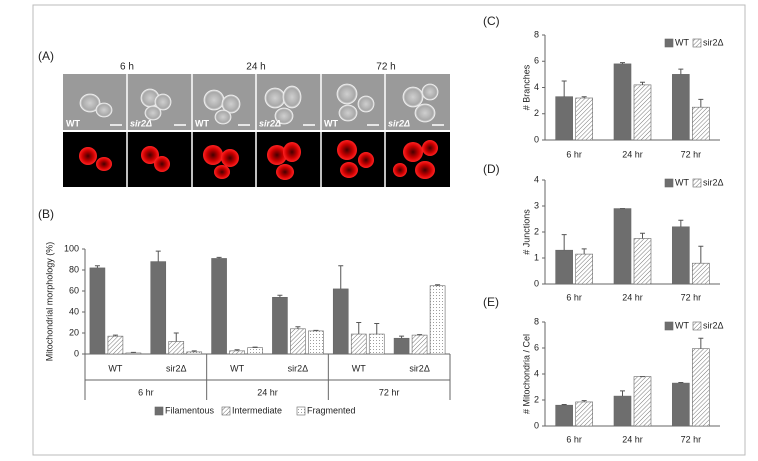 The width and height of the screenshot is (758, 461). What do you see at coordinates (526, 232) in the screenshot?
I see `y-axis-label: # Junctions` at bounding box center [526, 232].